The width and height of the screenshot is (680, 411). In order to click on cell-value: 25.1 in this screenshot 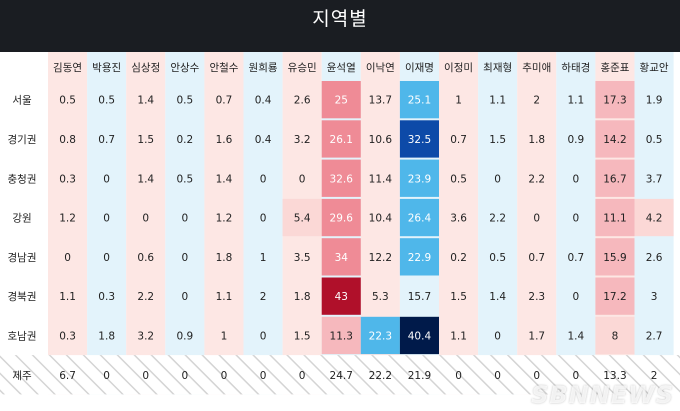, I will do `click(419, 101)`.